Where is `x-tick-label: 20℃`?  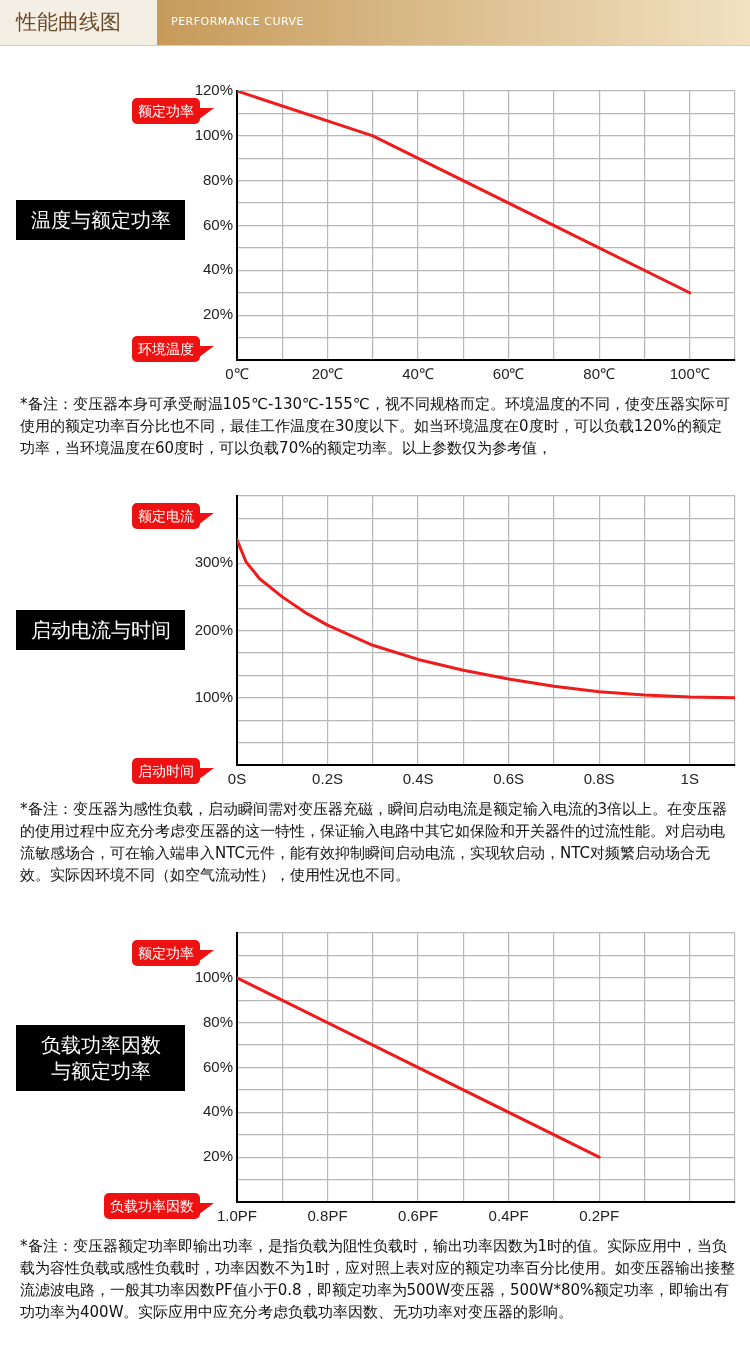
x-tick-label: 20℃ is located at coordinates (327, 374).